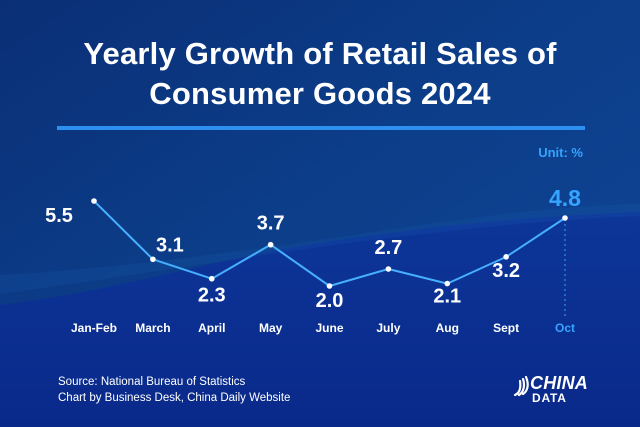 The height and width of the screenshot is (427, 640). What do you see at coordinates (329, 286) in the screenshot?
I see `data-point-june` at bounding box center [329, 286].